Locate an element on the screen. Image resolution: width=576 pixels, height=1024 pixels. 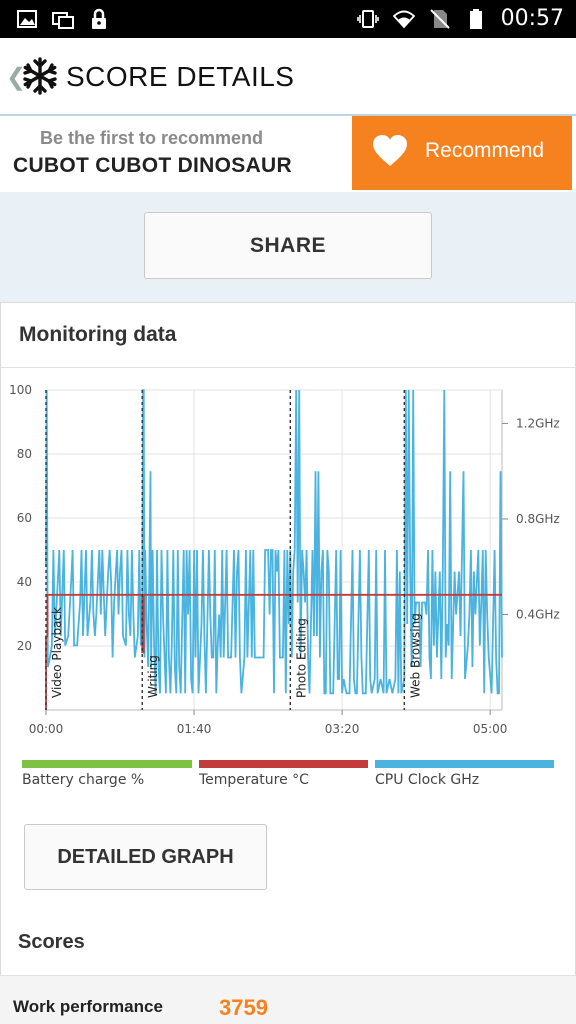
battery-icon is located at coordinates (475, 18).